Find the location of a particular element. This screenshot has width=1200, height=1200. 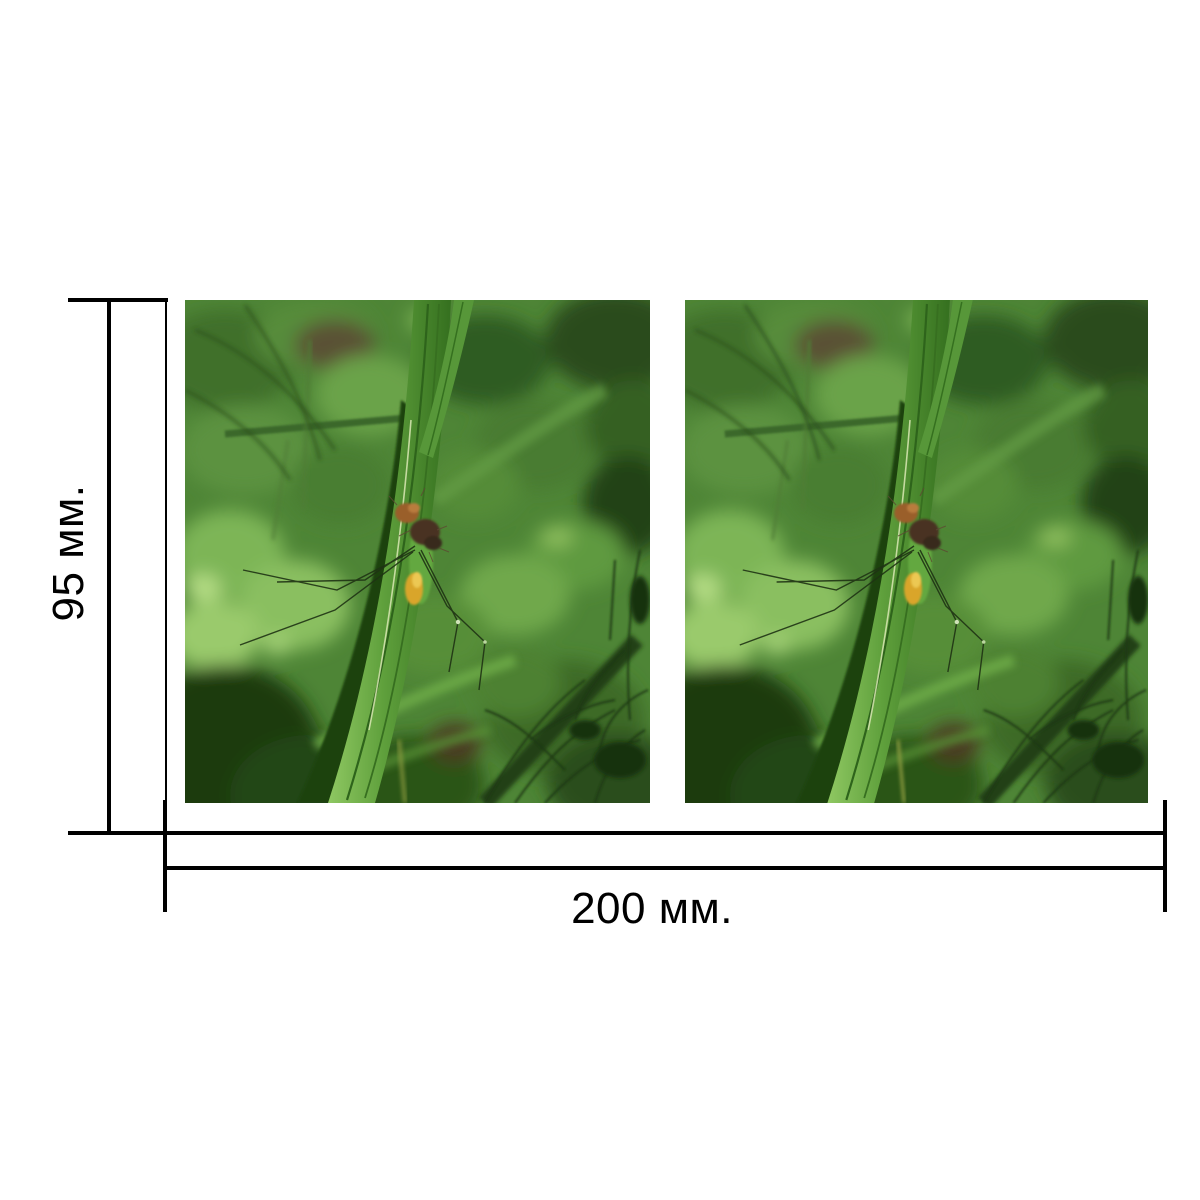

width-dimension-left-tick is located at coordinates (165, 856).